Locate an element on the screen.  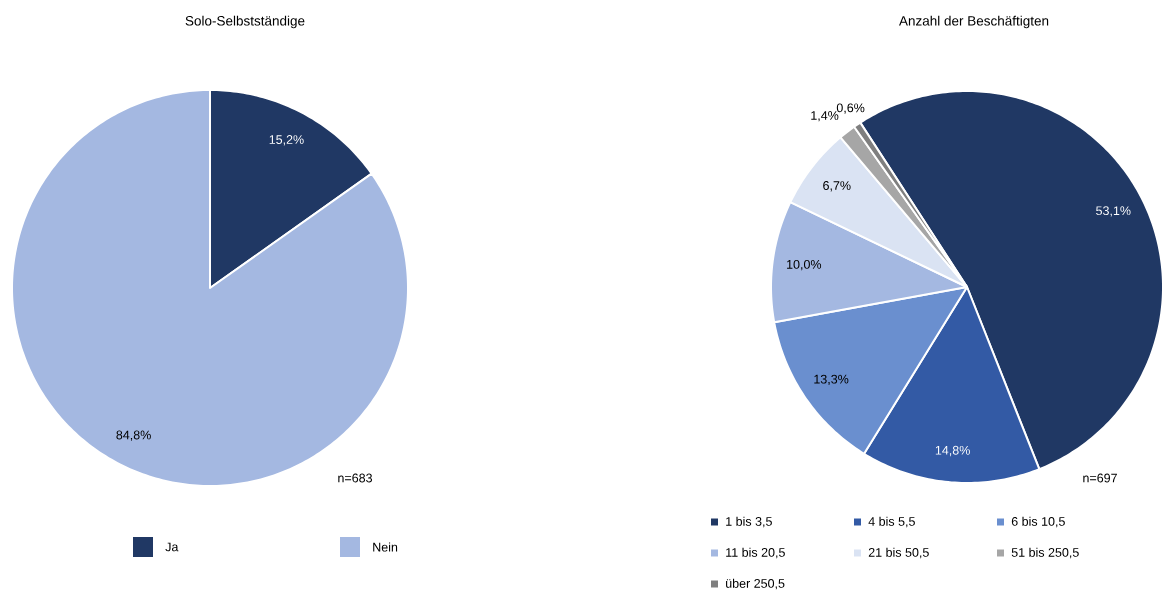
chart-title: Solo-Selbstständige is located at coordinates (245, 22).